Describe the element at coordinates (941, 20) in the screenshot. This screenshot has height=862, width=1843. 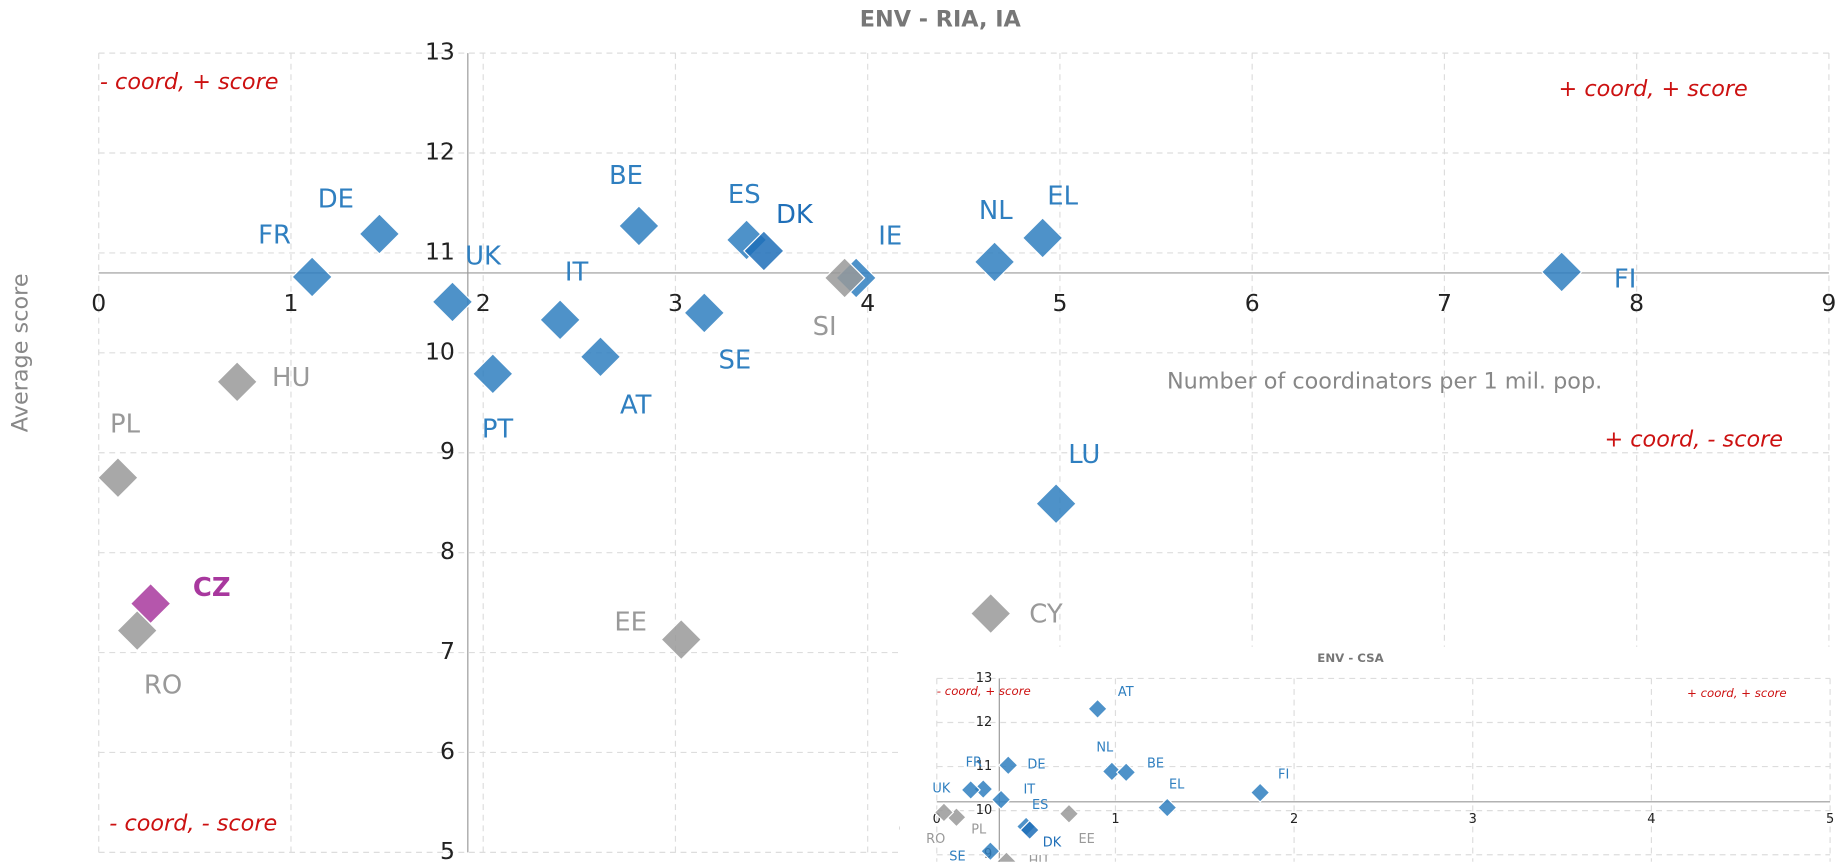
I see `chart-title: ENV - RIA, IA` at that location.